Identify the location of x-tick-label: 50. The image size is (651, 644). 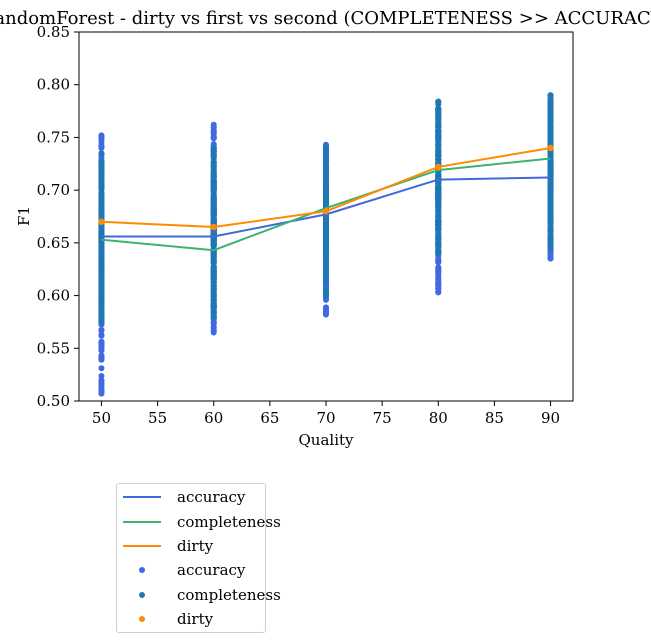
(101, 418).